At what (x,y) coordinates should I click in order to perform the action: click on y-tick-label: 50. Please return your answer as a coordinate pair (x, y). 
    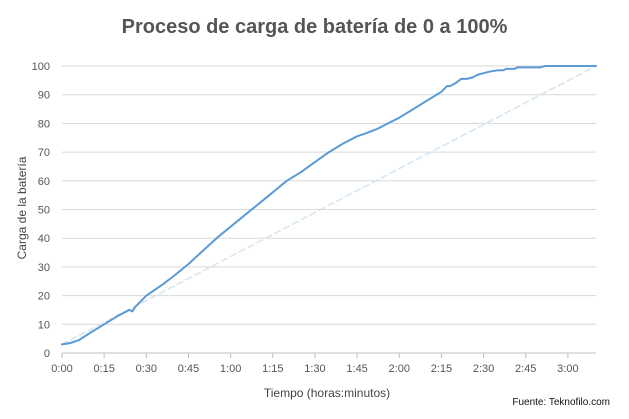
    Looking at the image, I should click on (44, 211).